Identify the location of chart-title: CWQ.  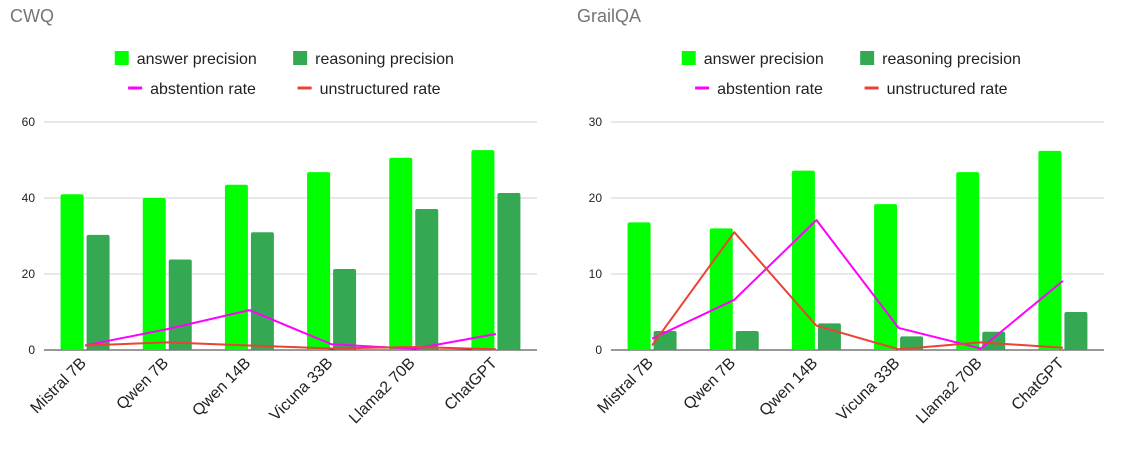
(32, 16).